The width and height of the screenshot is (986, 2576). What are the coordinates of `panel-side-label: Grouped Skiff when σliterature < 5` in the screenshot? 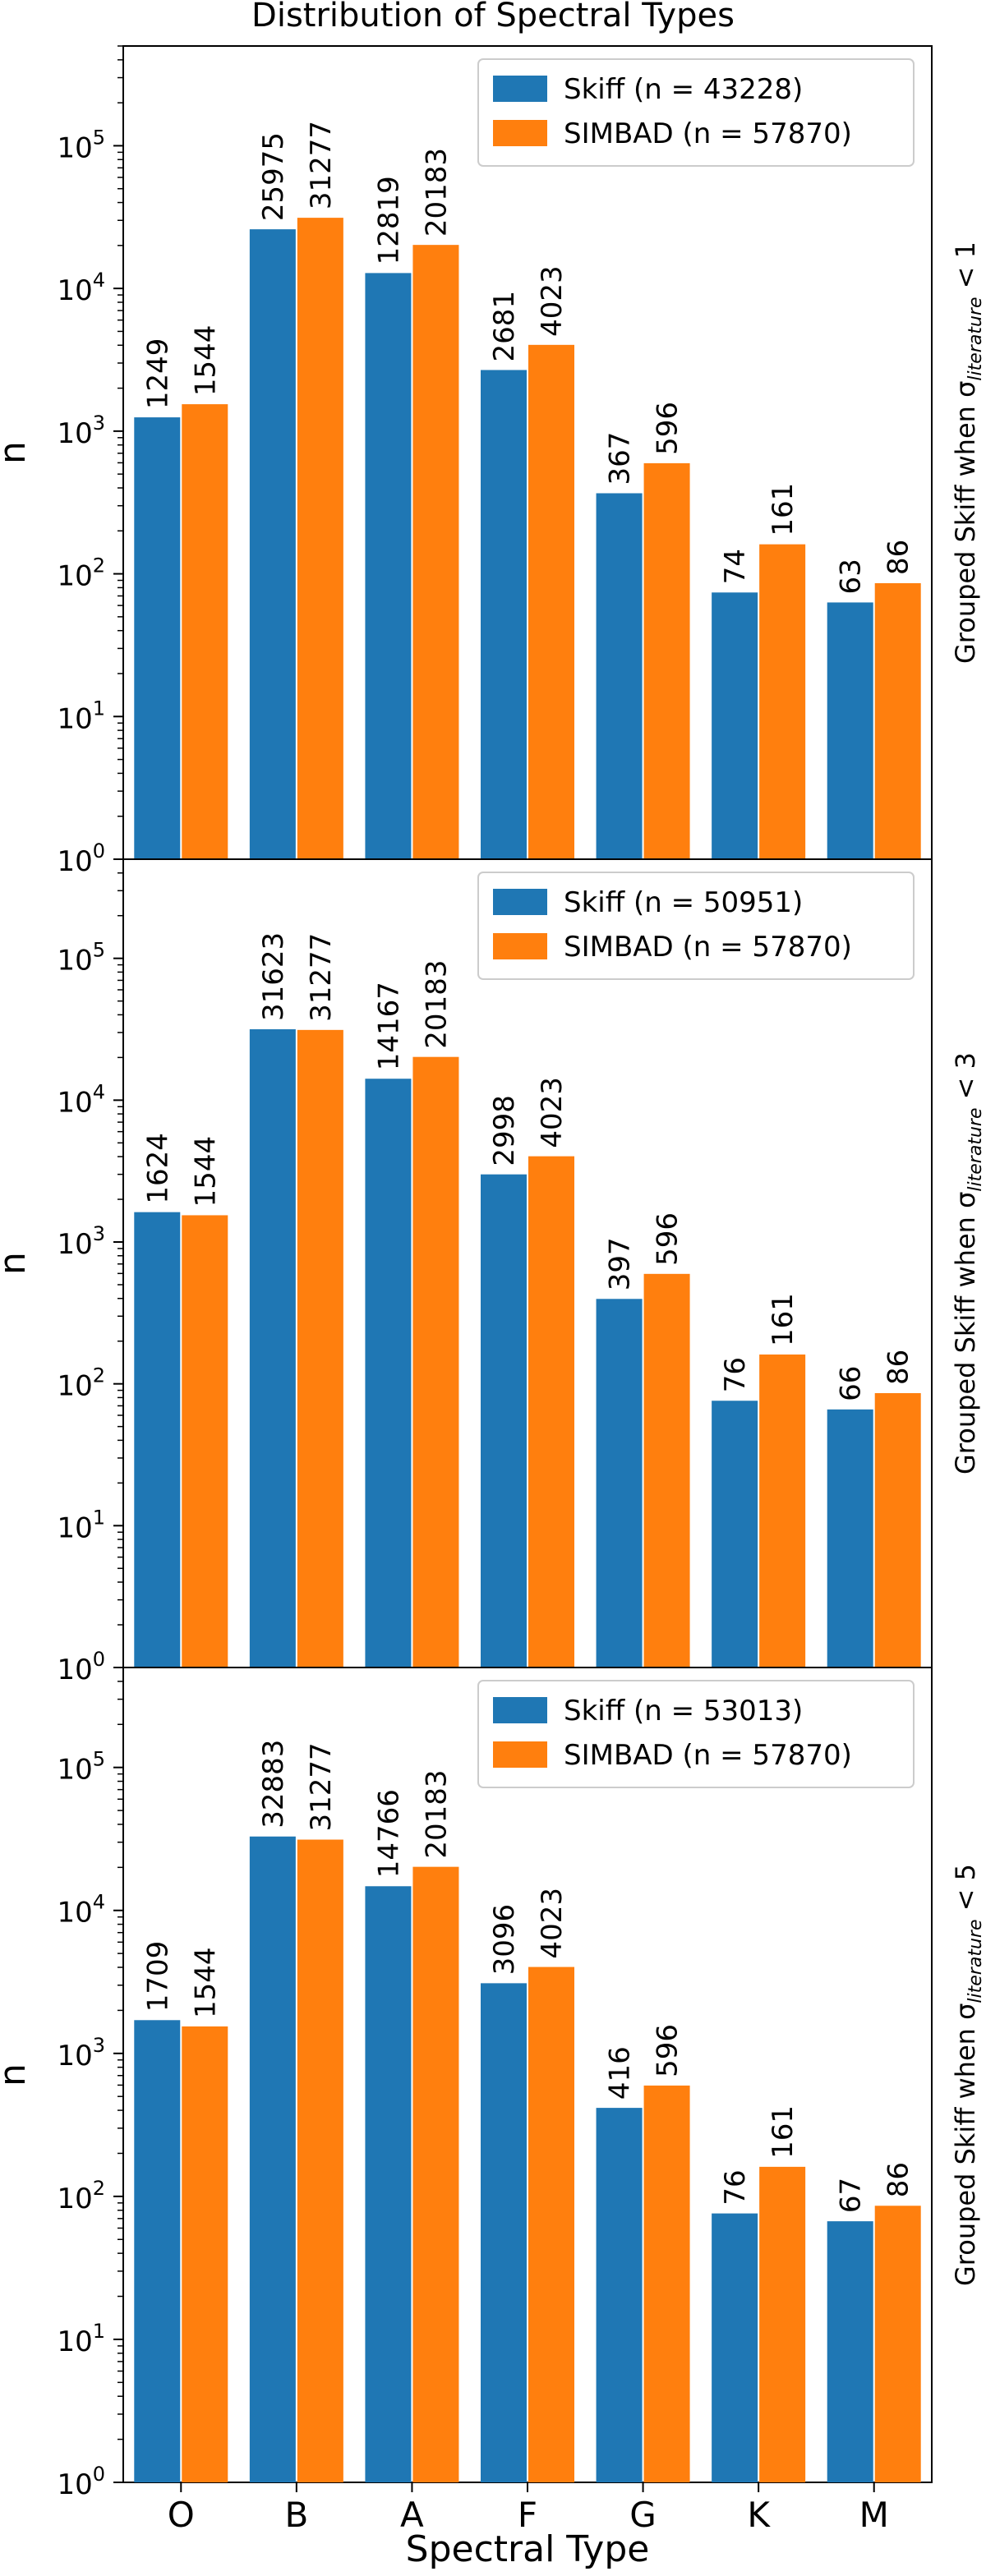 It's located at (968, 2075).